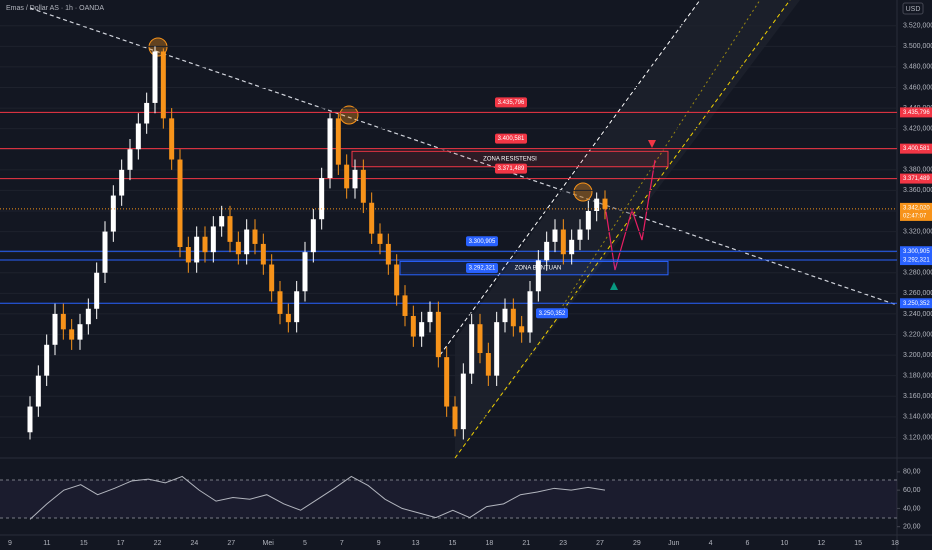 Image resolution: width=932 pixels, height=550 pixels. I want to click on x-tick-label: 13, so click(416, 543).